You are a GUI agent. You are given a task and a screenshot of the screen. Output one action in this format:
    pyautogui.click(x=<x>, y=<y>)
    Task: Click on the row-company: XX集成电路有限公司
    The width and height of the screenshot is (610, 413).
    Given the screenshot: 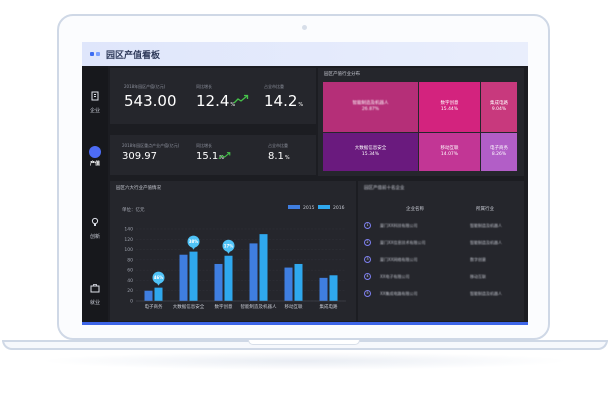 What is the action you would take?
    pyautogui.click(x=399, y=293)
    